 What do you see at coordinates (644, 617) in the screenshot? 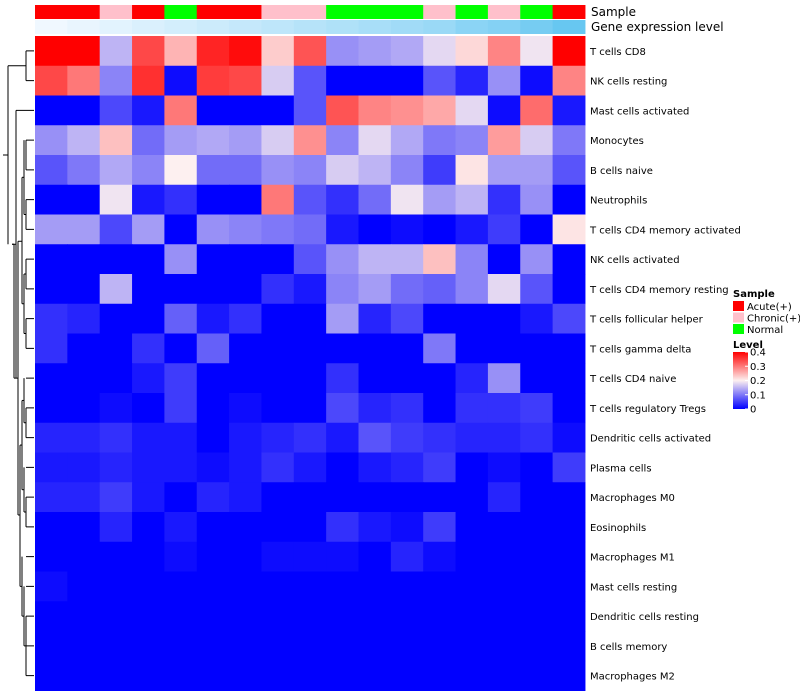
I see `row-label: Dendritic cells resting` at bounding box center [644, 617].